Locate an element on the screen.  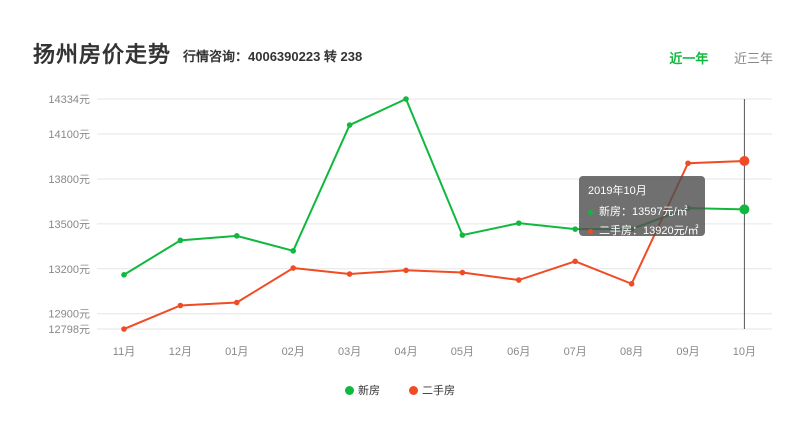
legend-item-new: 新房 is located at coordinates (362, 390).